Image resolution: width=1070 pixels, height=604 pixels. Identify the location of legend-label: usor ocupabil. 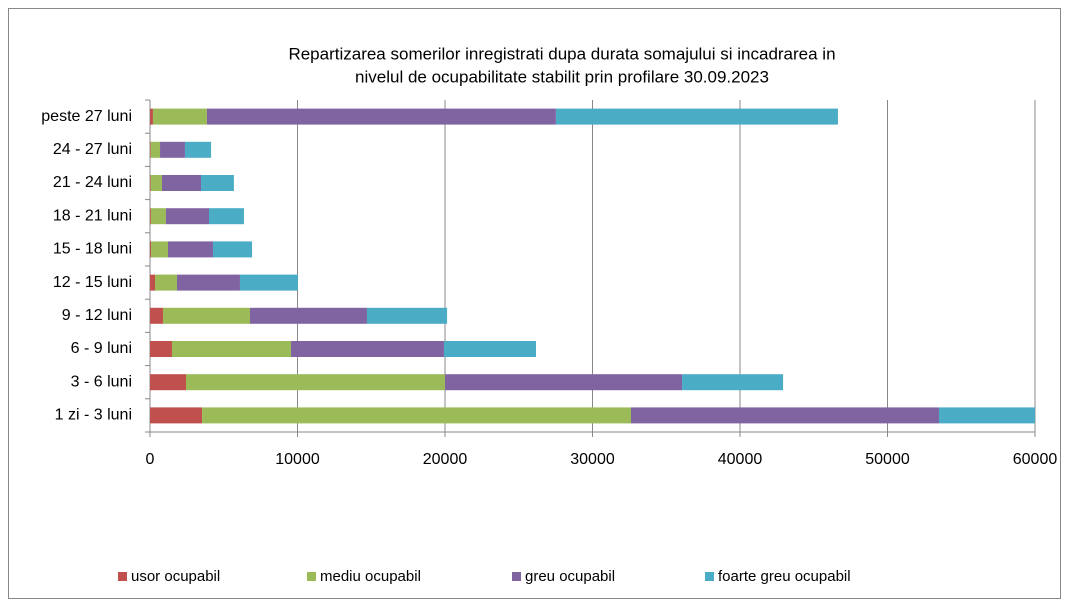
(175, 576).